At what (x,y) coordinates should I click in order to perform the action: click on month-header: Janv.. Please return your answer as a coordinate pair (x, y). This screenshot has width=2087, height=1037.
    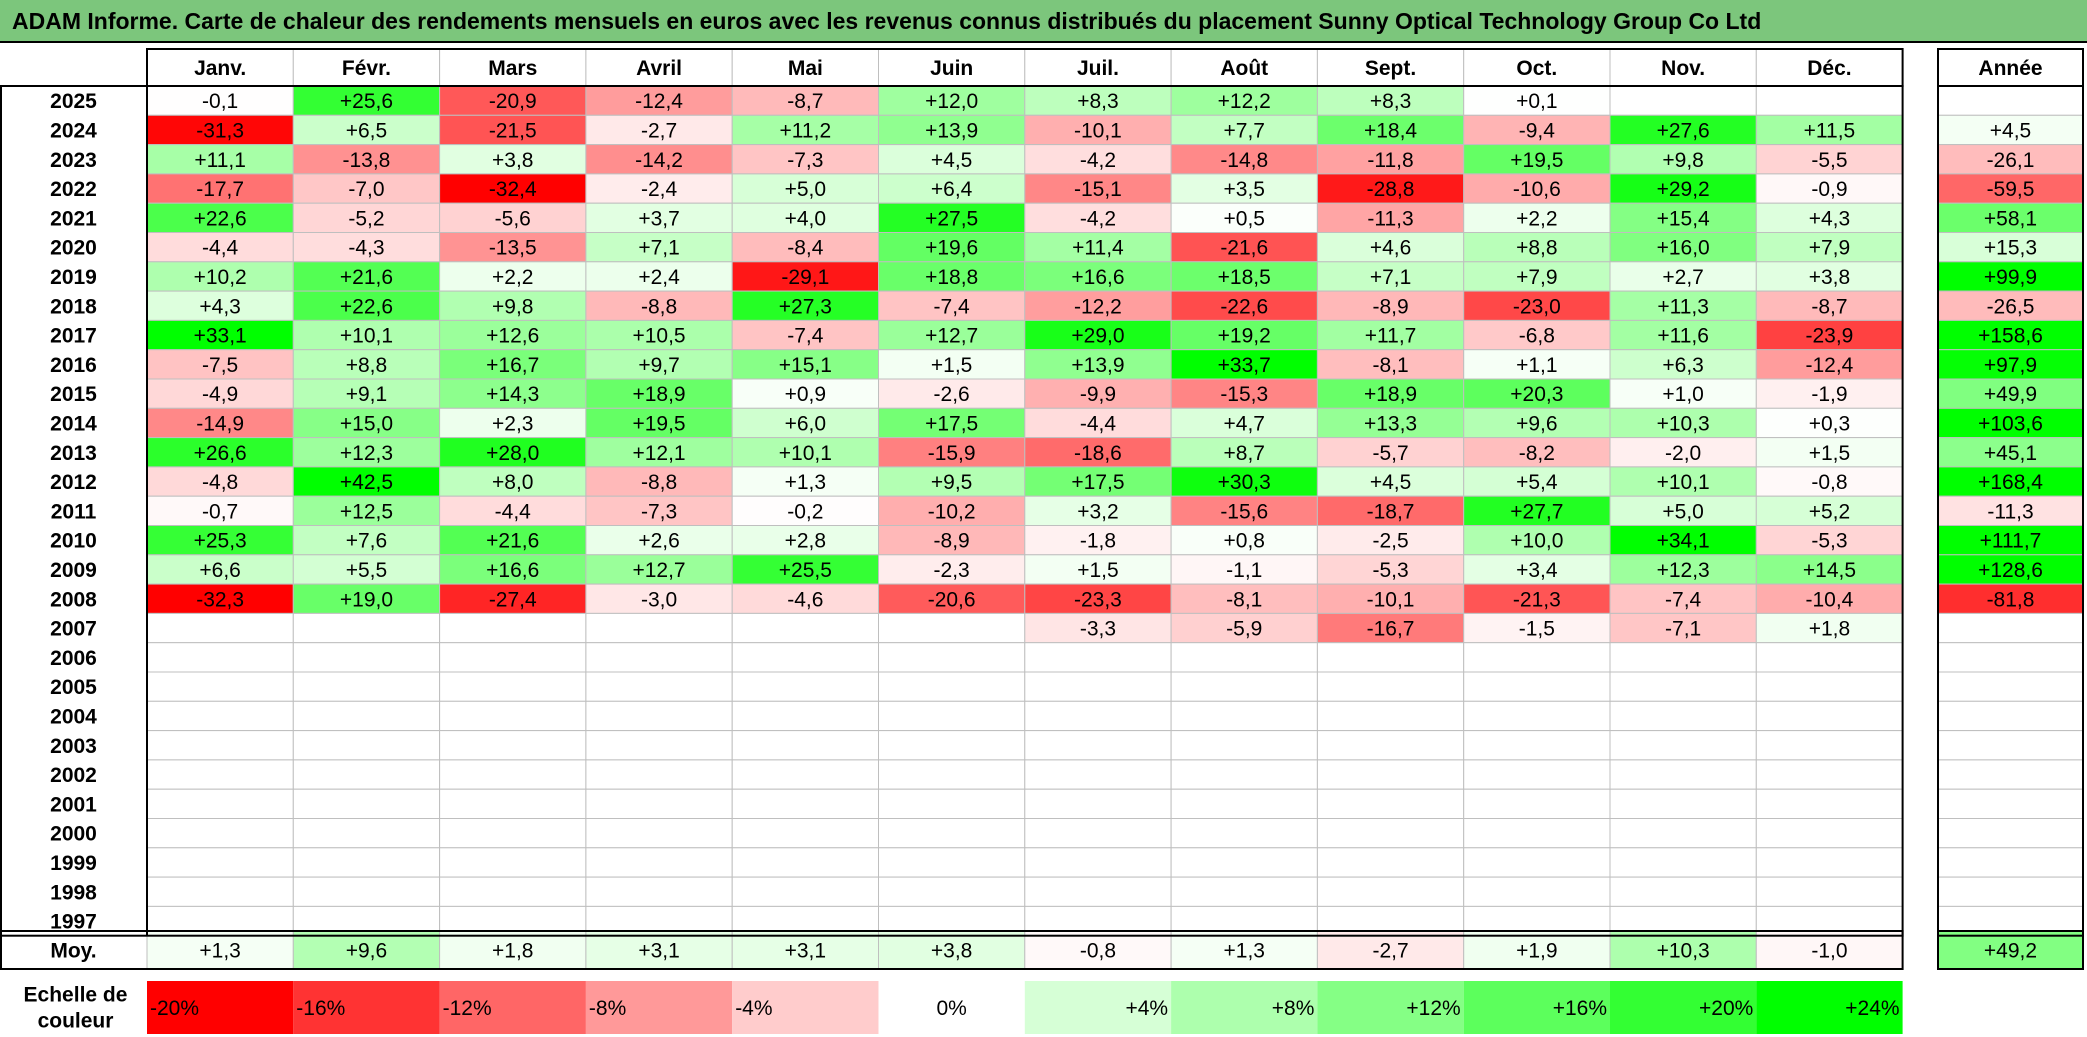
    Looking at the image, I should click on (220, 68).